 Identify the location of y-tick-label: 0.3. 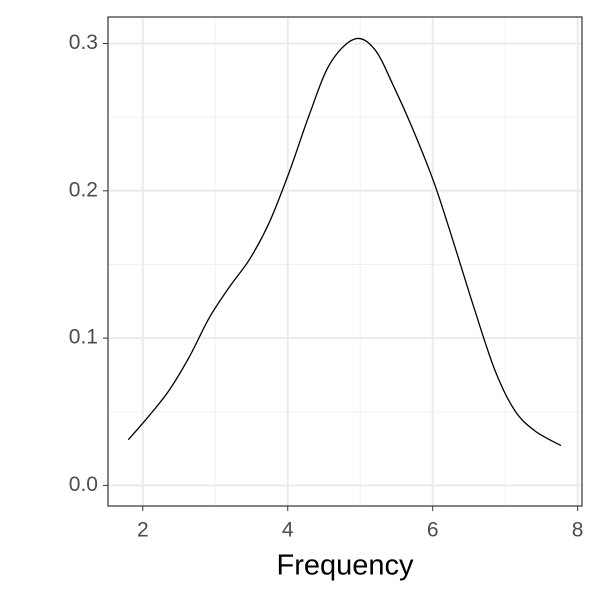
(83, 42).